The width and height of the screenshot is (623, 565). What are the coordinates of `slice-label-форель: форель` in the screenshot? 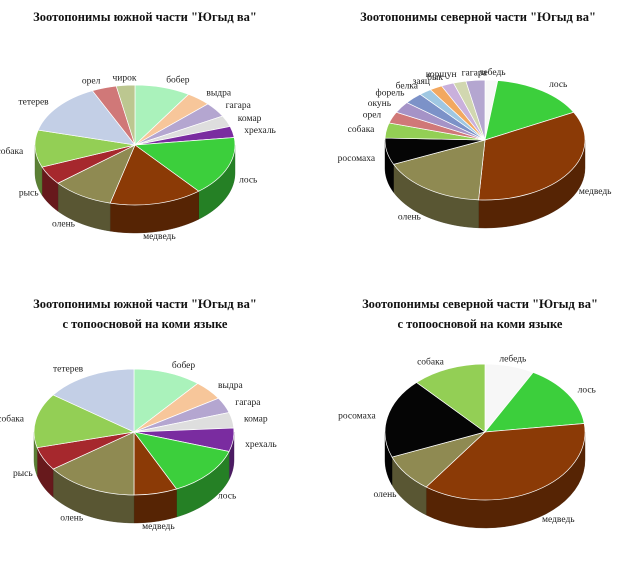 It's located at (391, 93).